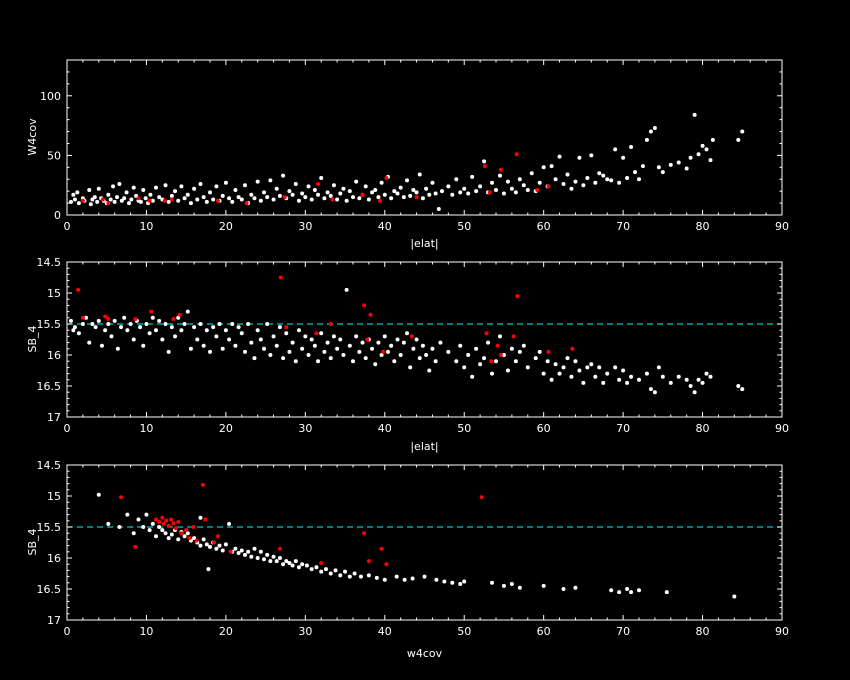 The height and width of the screenshot is (680, 850). Describe the element at coordinates (49, 386) in the screenshot. I see `y-tick-label: 16.5` at that location.